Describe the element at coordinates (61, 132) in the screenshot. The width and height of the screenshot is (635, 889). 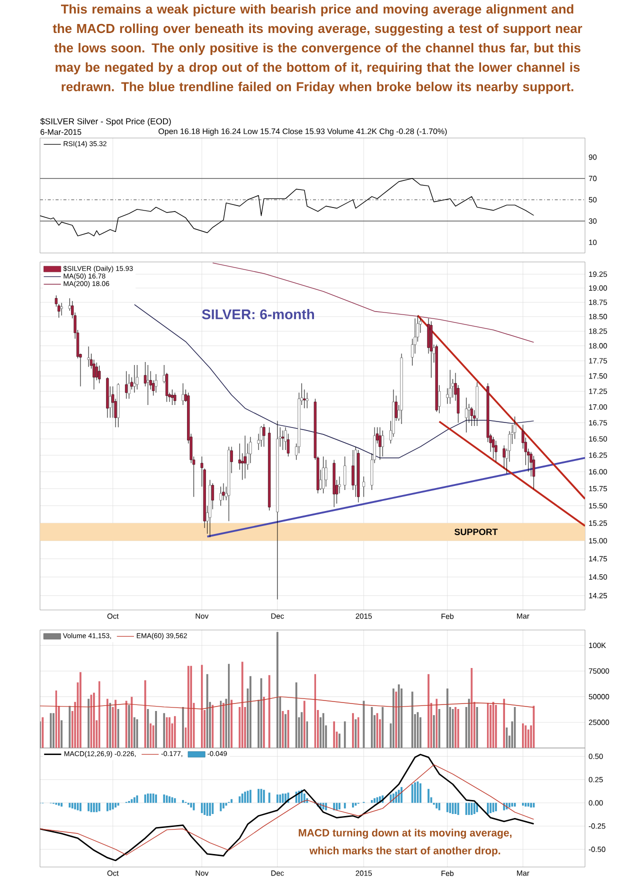
I see `text: 6-Mar-2015` at that location.